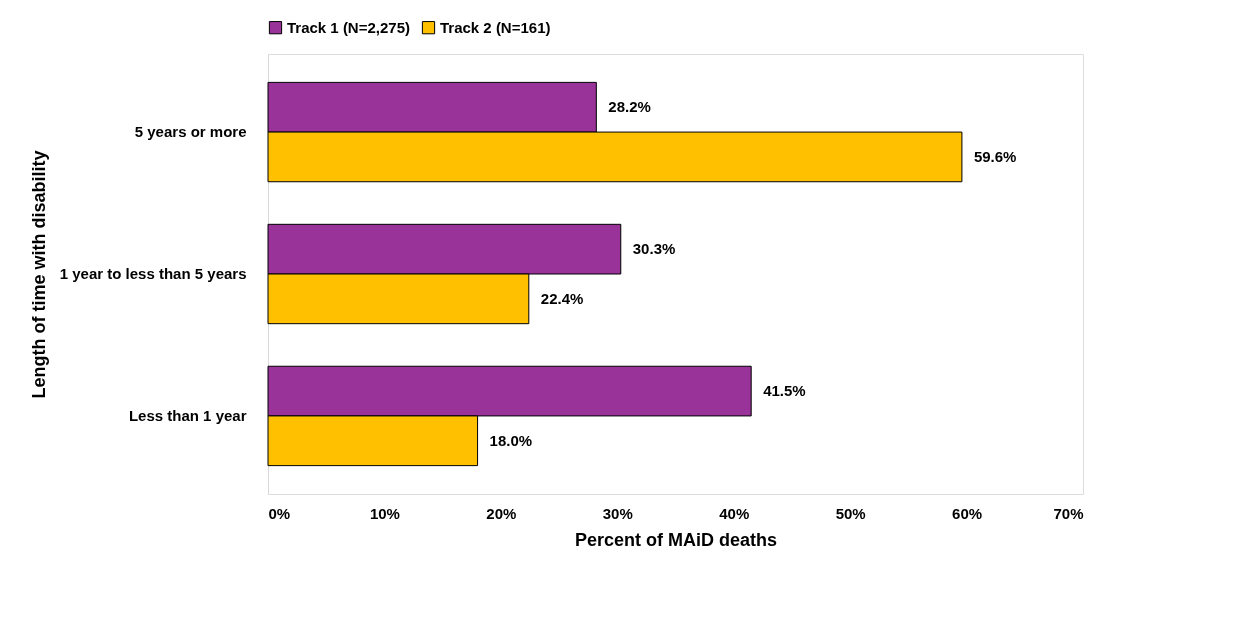  What do you see at coordinates (676, 539) in the screenshot?
I see `x-axis-title: Percent of MAiD deaths` at bounding box center [676, 539].